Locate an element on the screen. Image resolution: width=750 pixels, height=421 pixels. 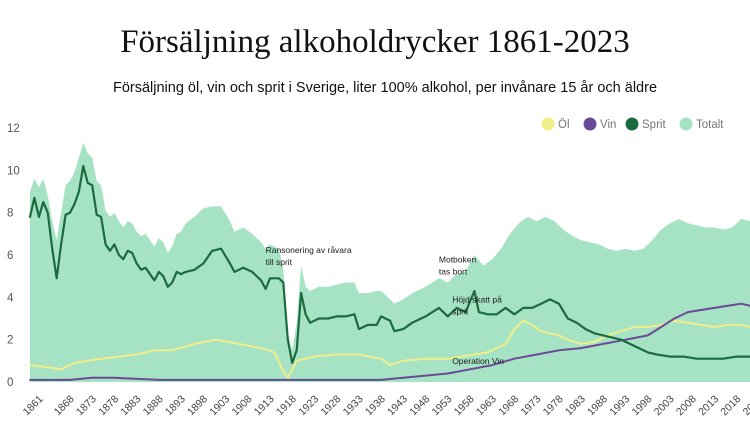
x-tick-label: 1963 is located at coordinates (486, 405).